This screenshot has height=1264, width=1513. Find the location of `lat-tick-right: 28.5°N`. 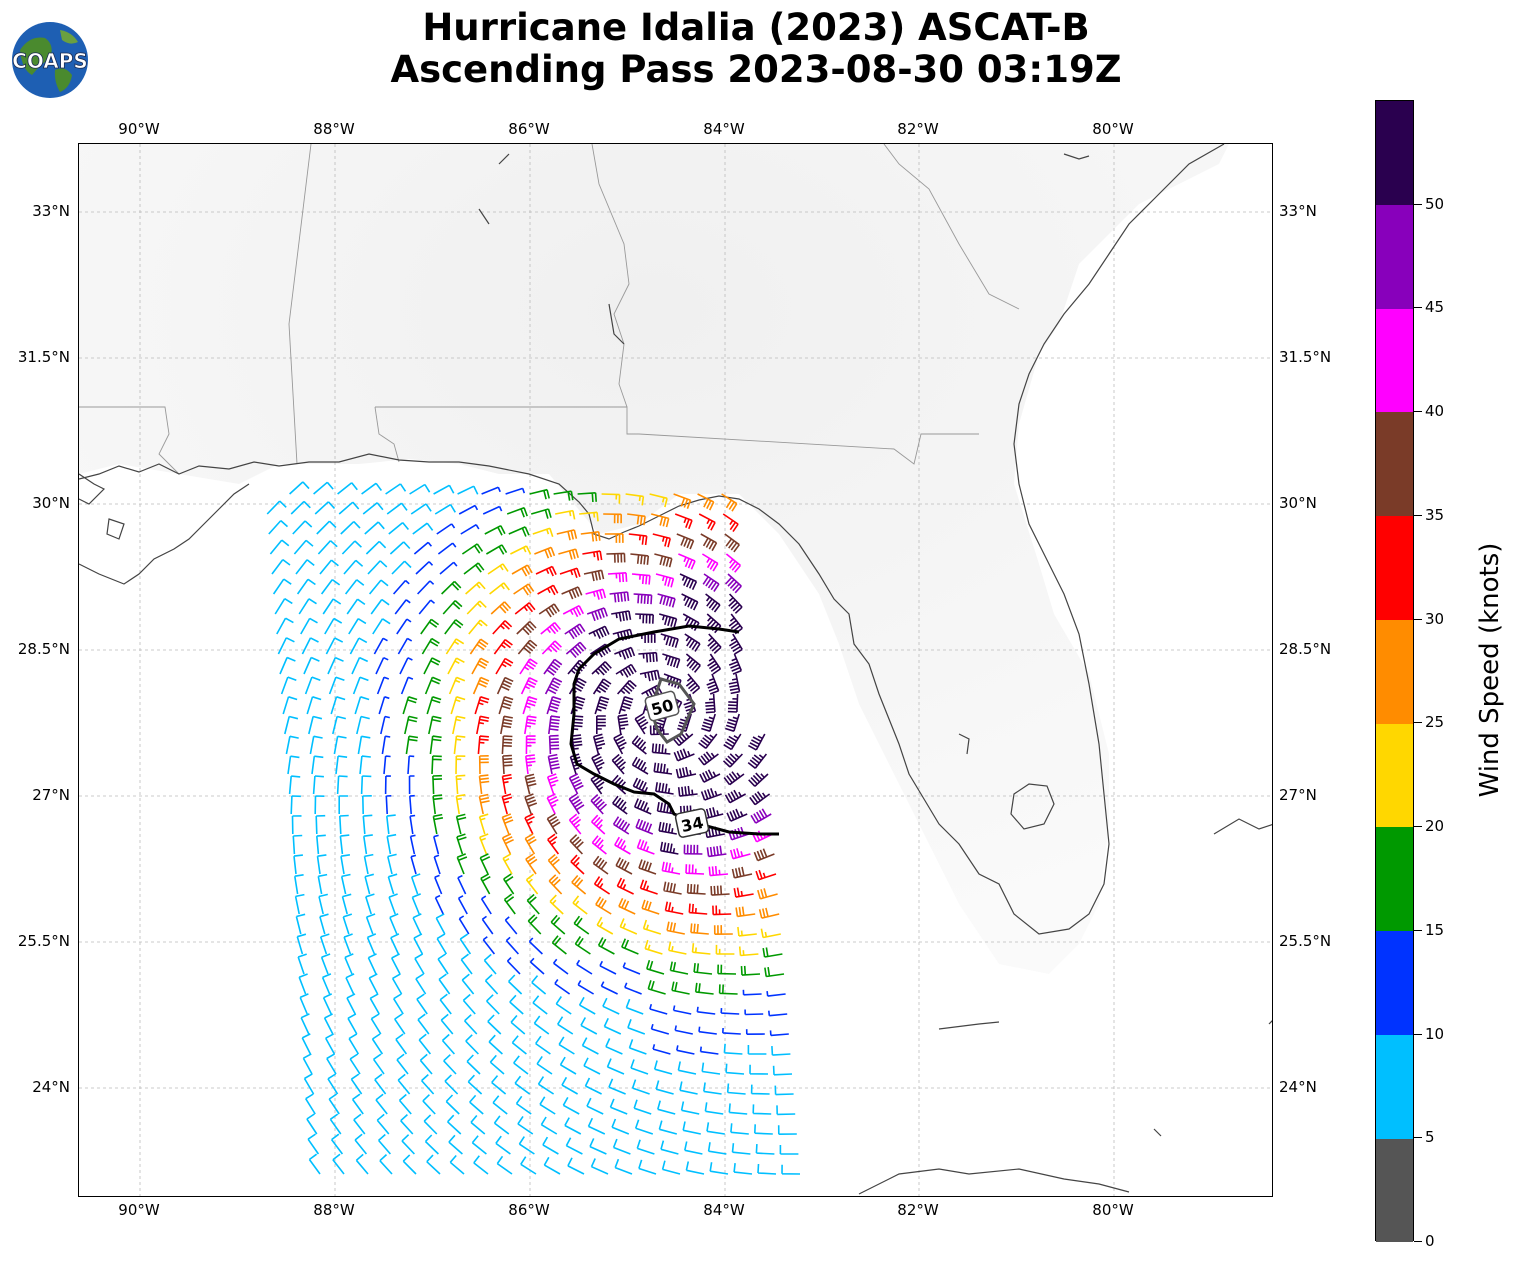

lat-tick-right: 28.5°N is located at coordinates (1305, 649).